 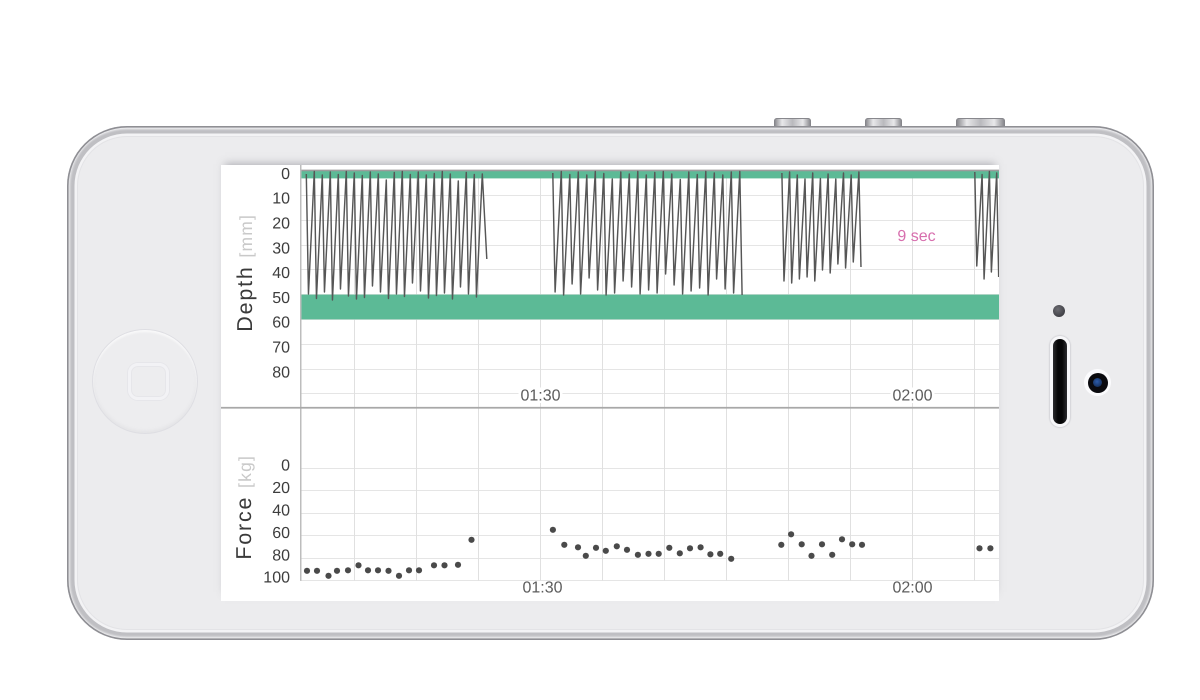 What do you see at coordinates (281, 199) in the screenshot?
I see `svg-text: 10` at bounding box center [281, 199].